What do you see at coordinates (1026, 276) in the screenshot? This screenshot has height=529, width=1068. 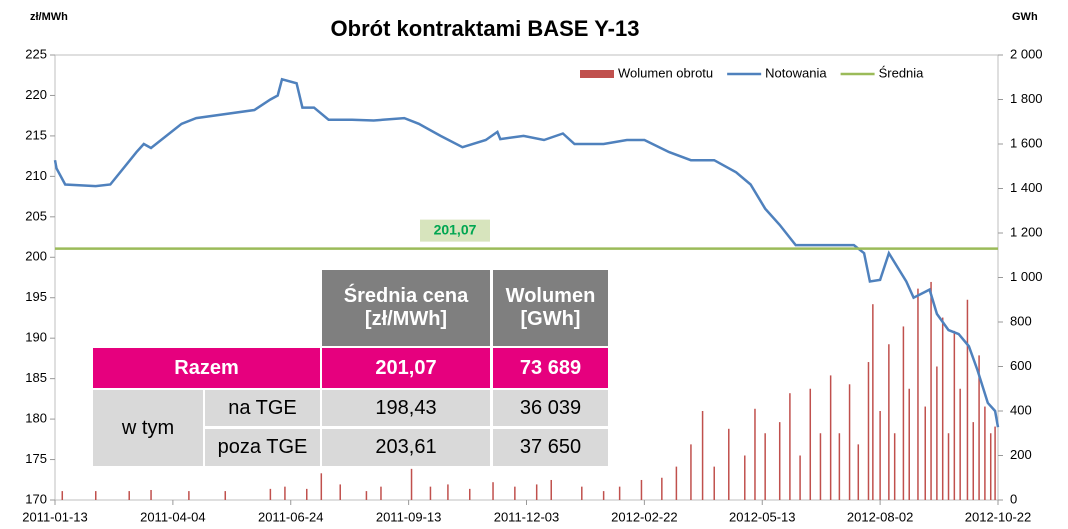 I see `y2-tick-label: 1 000` at bounding box center [1026, 276].